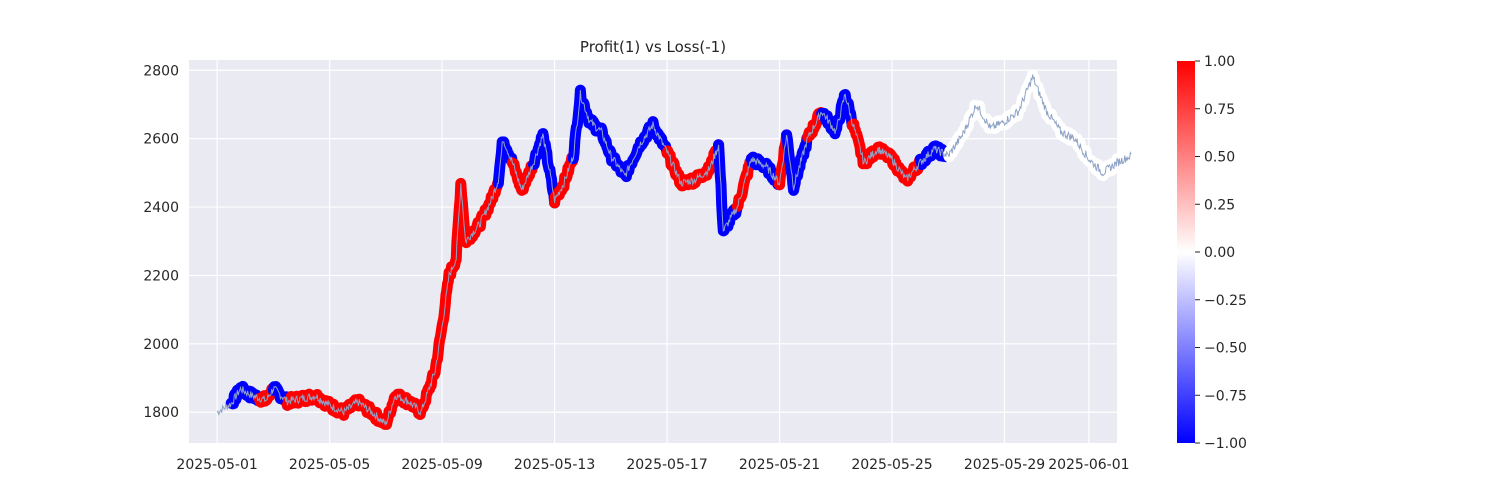 The width and height of the screenshot is (1500, 504). What do you see at coordinates (666, 465) in the screenshot?
I see `x-tick-label: 2025-05-17` at bounding box center [666, 465].